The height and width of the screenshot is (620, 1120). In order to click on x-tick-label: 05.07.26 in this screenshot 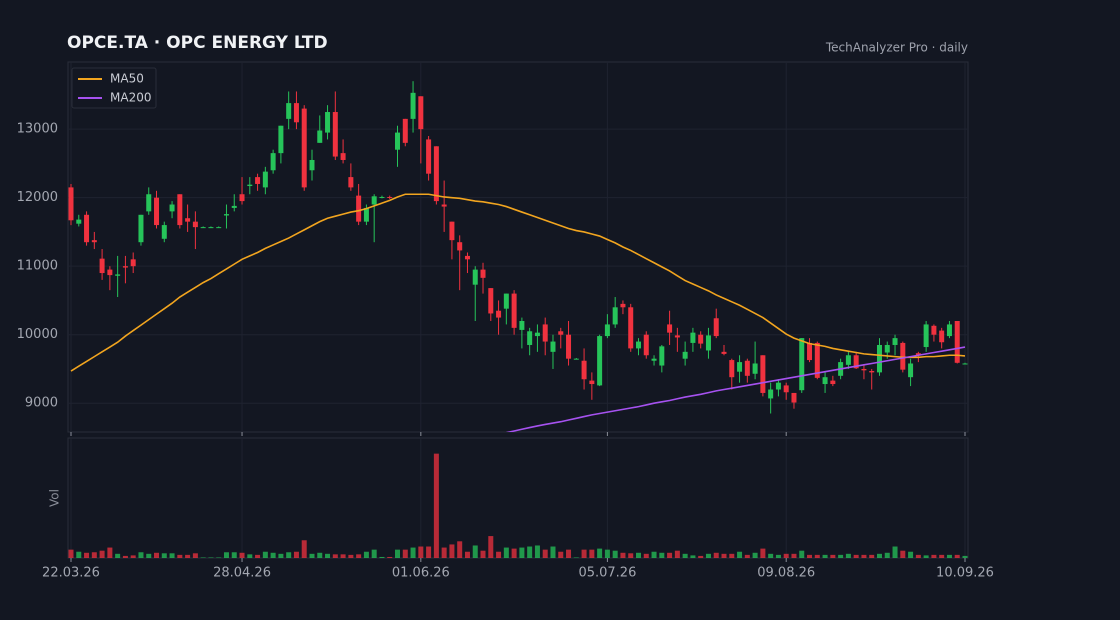, I will do `click(607, 573)`.